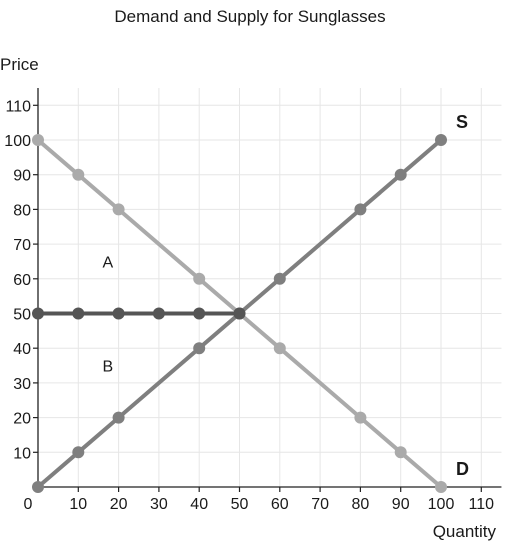 This screenshot has width=510, height=544. What do you see at coordinates (441, 504) in the screenshot?
I see `x-tick-label: 100` at bounding box center [441, 504].